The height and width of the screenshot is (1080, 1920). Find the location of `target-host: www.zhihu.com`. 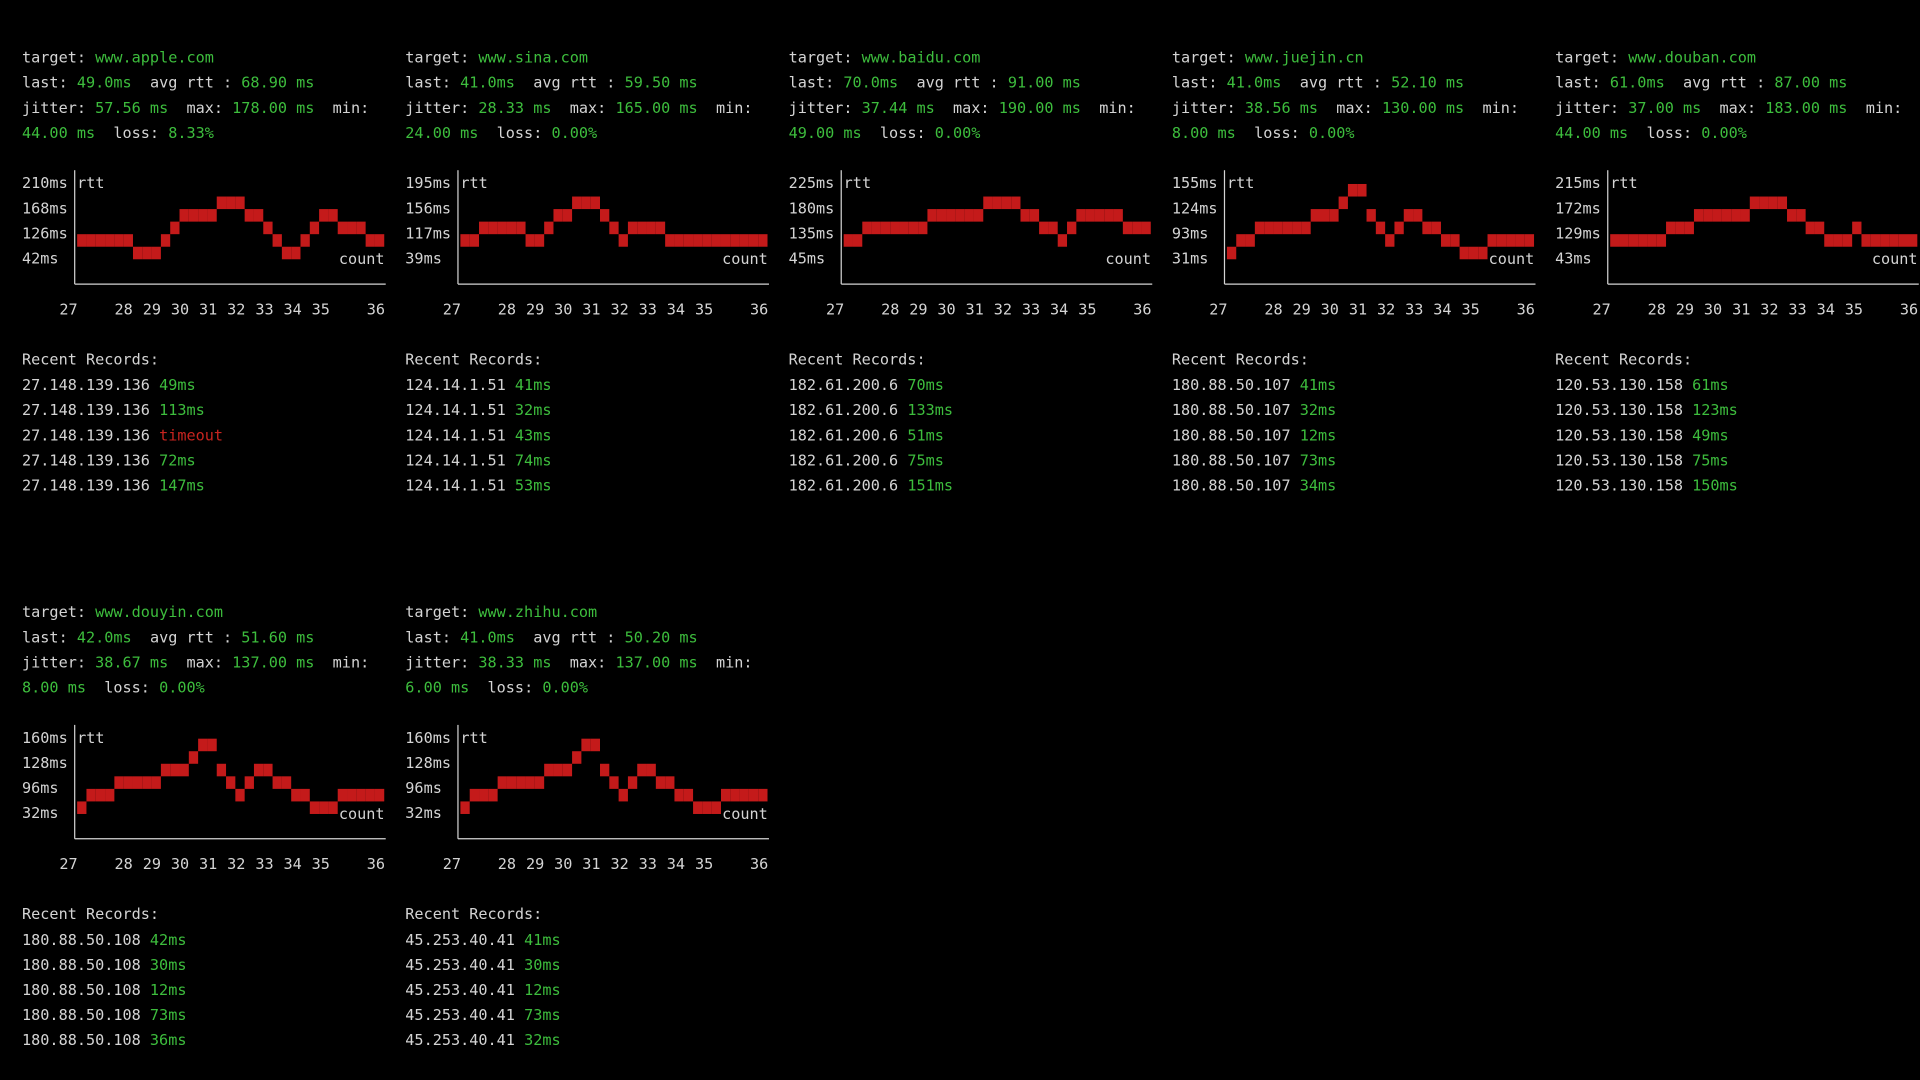

target-host: www.zhihu.com is located at coordinates (537, 612).